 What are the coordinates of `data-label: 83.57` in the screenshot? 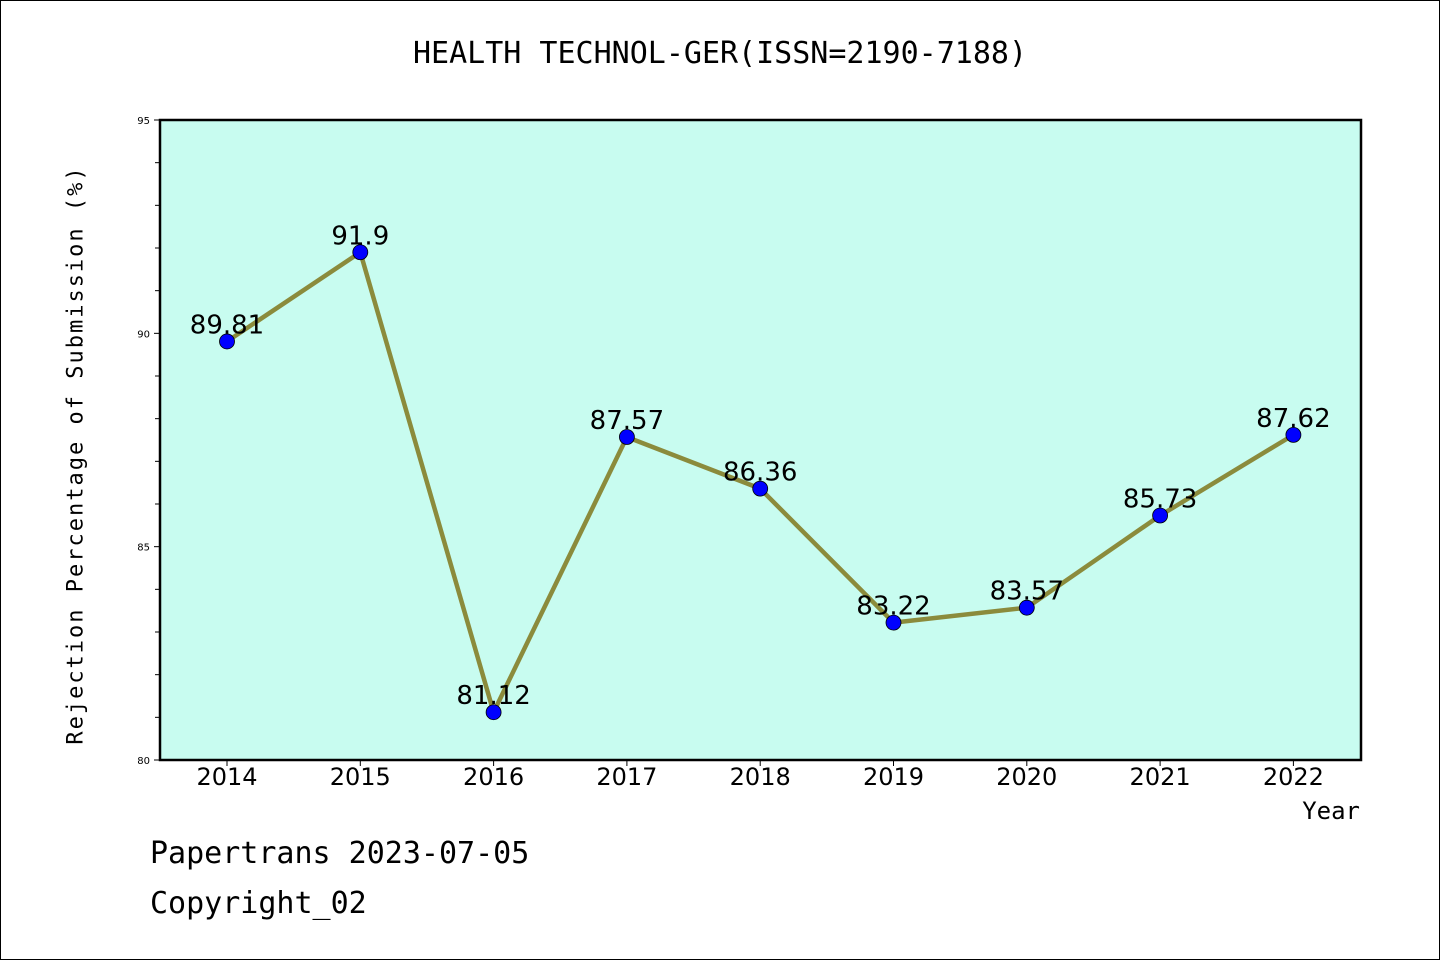 It's located at (1027, 592).